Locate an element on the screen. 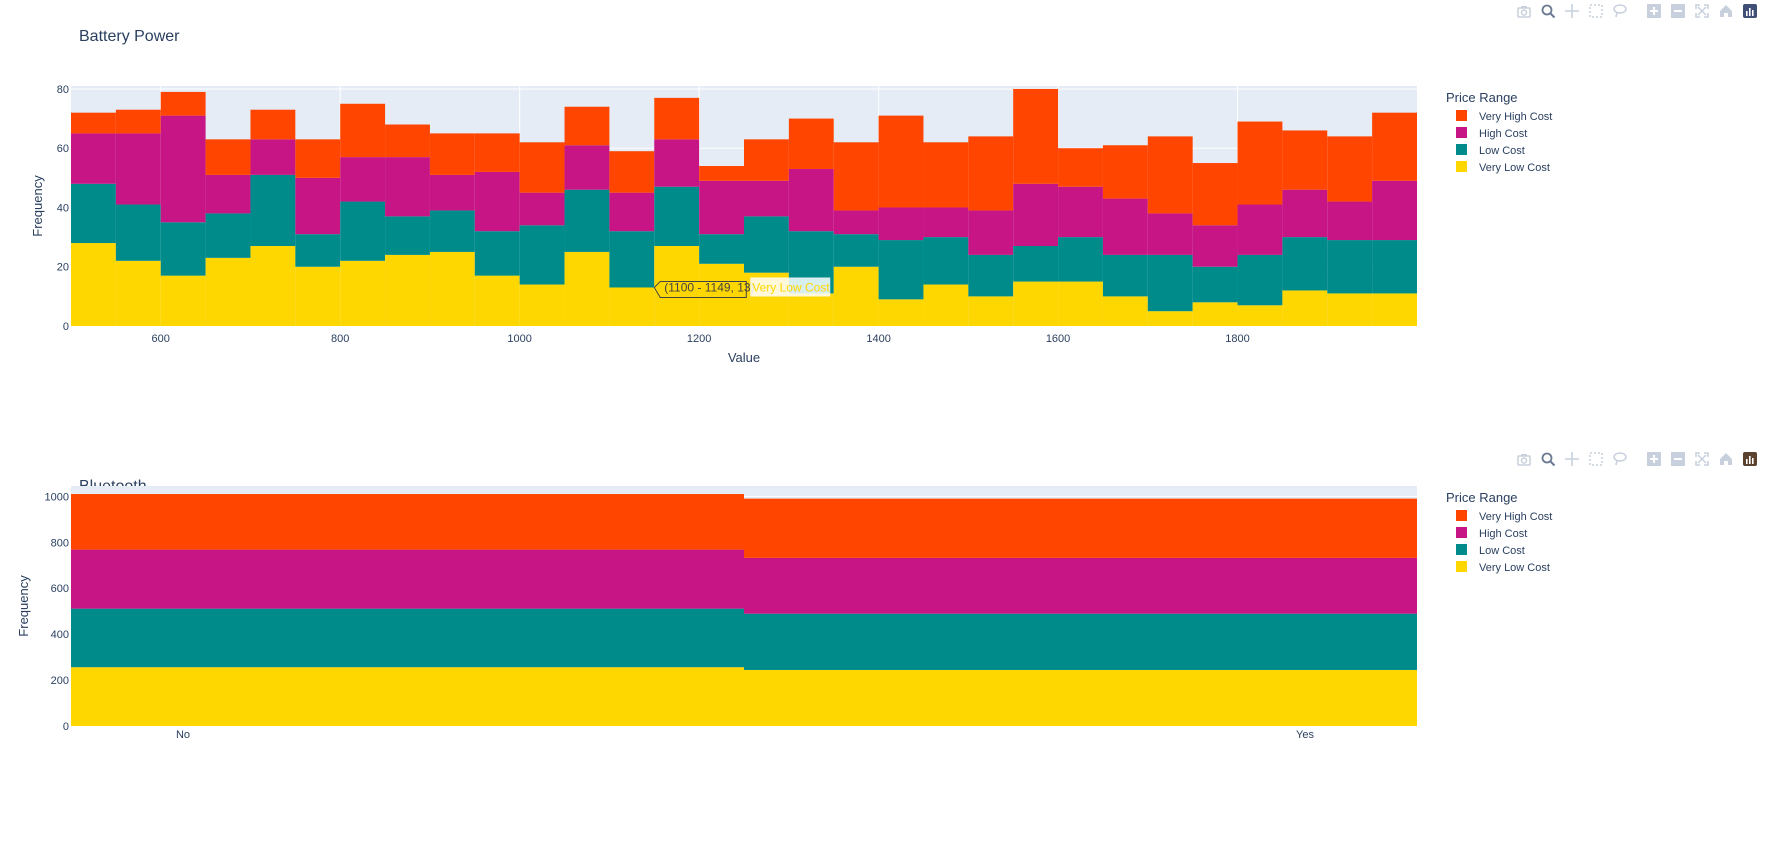 Image resolution: width=1765 pixels, height=841 pixels. tooltip-series-name: Very Low Cost is located at coordinates (791, 287).